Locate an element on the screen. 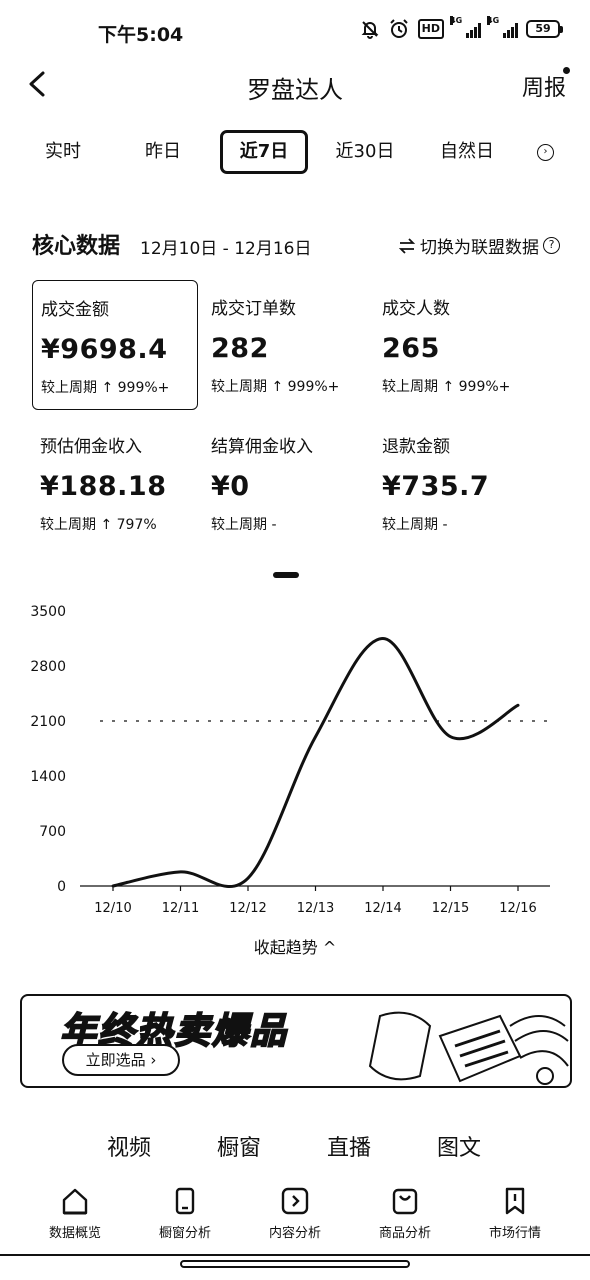 This screenshot has height=1280, width=590. metric-label: 结算佣金收入 is located at coordinates (262, 447).